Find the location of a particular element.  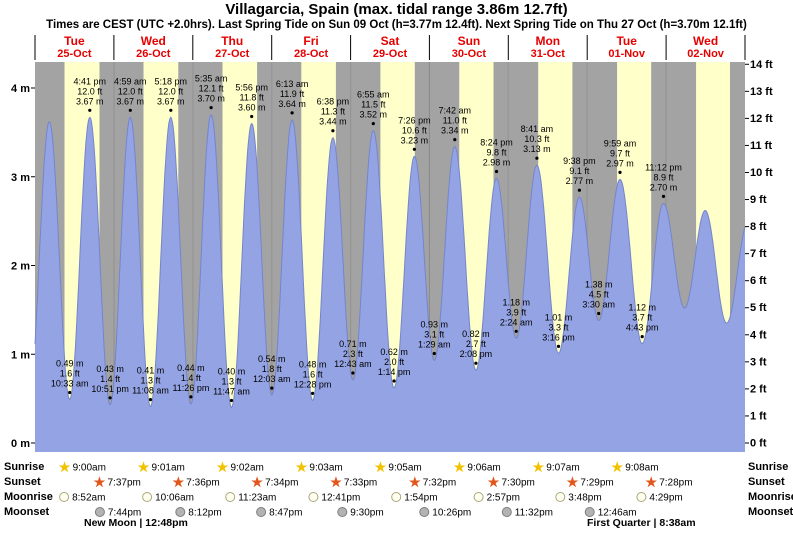

low-tide-label: 1.12 m is located at coordinates (642, 308).